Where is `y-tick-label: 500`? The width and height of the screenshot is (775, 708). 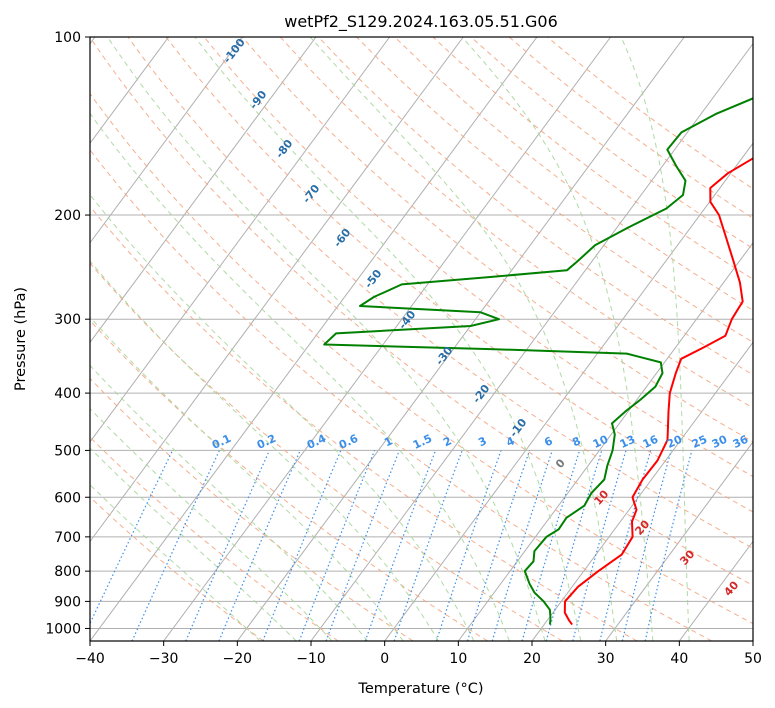 y-tick-label: 500 is located at coordinates (67, 451).